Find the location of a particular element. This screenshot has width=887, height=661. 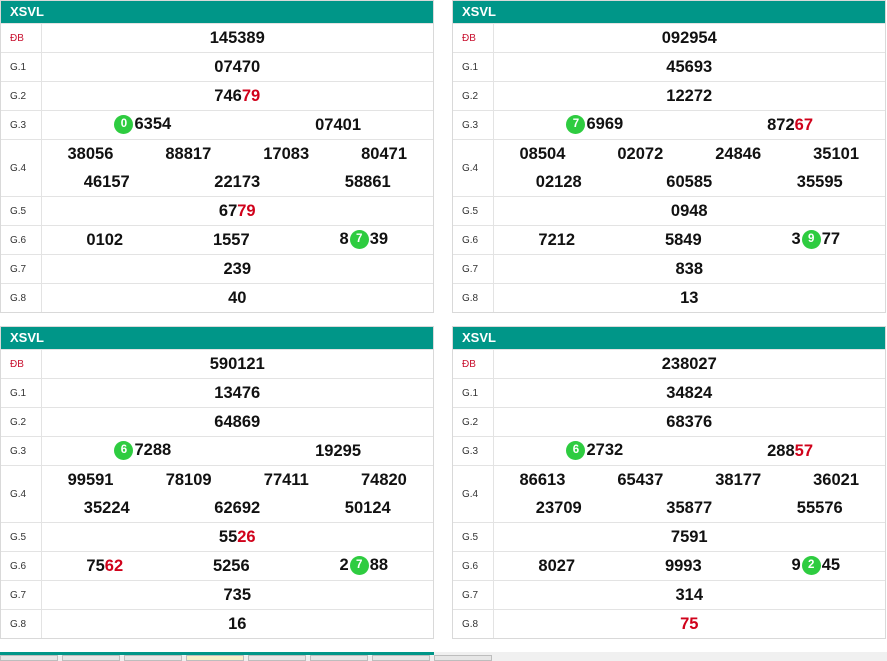

prize-row: G.3 6 7288 19295 is located at coordinates (217, 451).